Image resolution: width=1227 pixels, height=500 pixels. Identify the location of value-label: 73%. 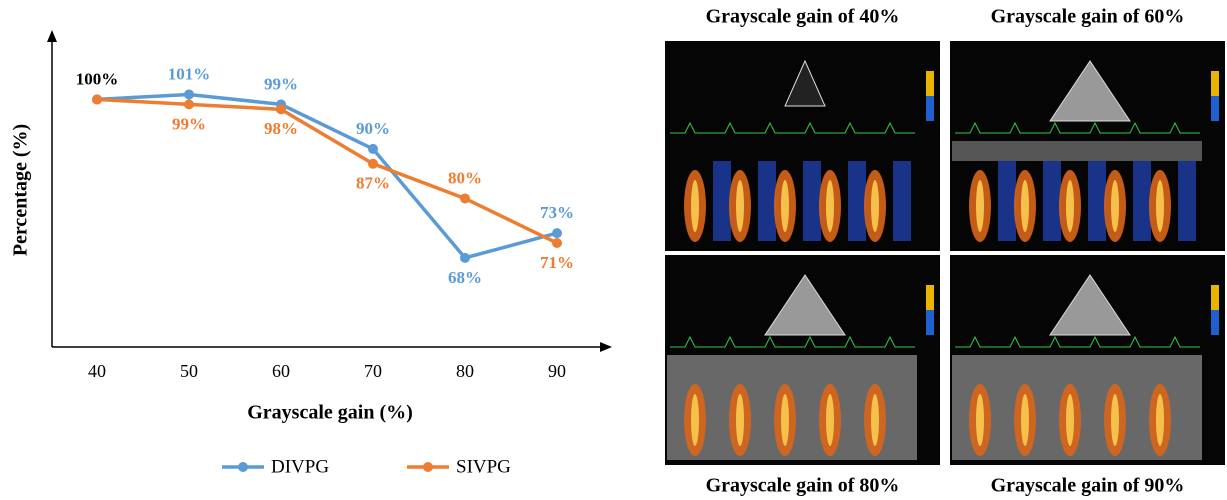
(557, 212).